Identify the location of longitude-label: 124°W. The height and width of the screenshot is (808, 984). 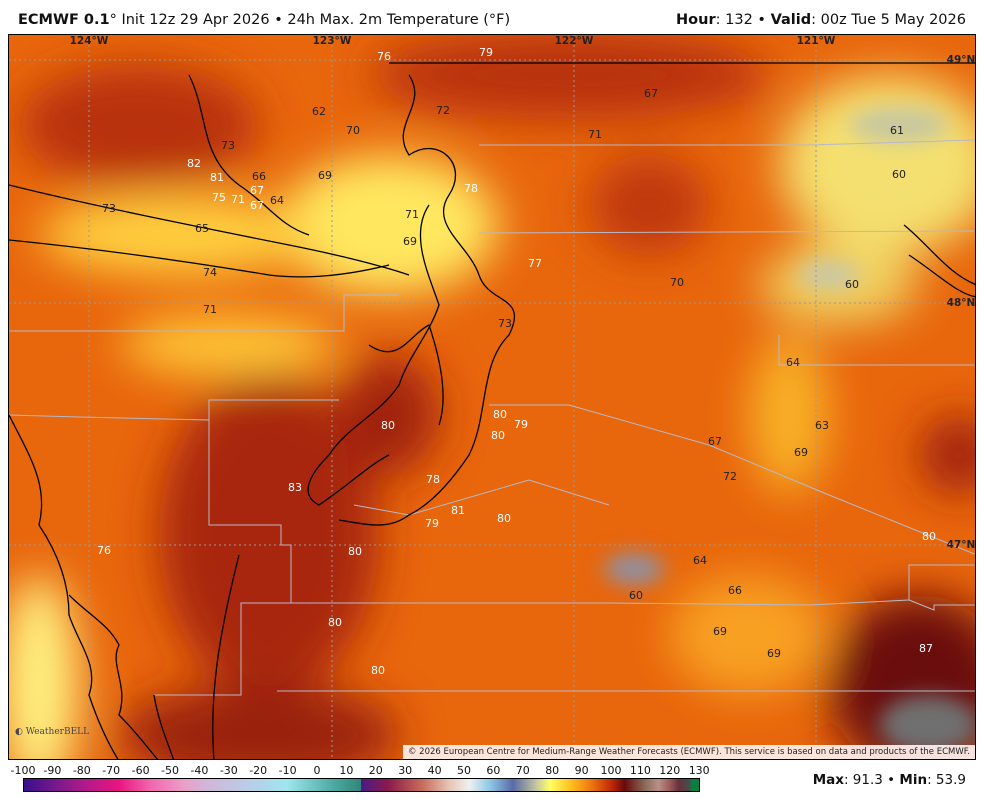
(89, 41).